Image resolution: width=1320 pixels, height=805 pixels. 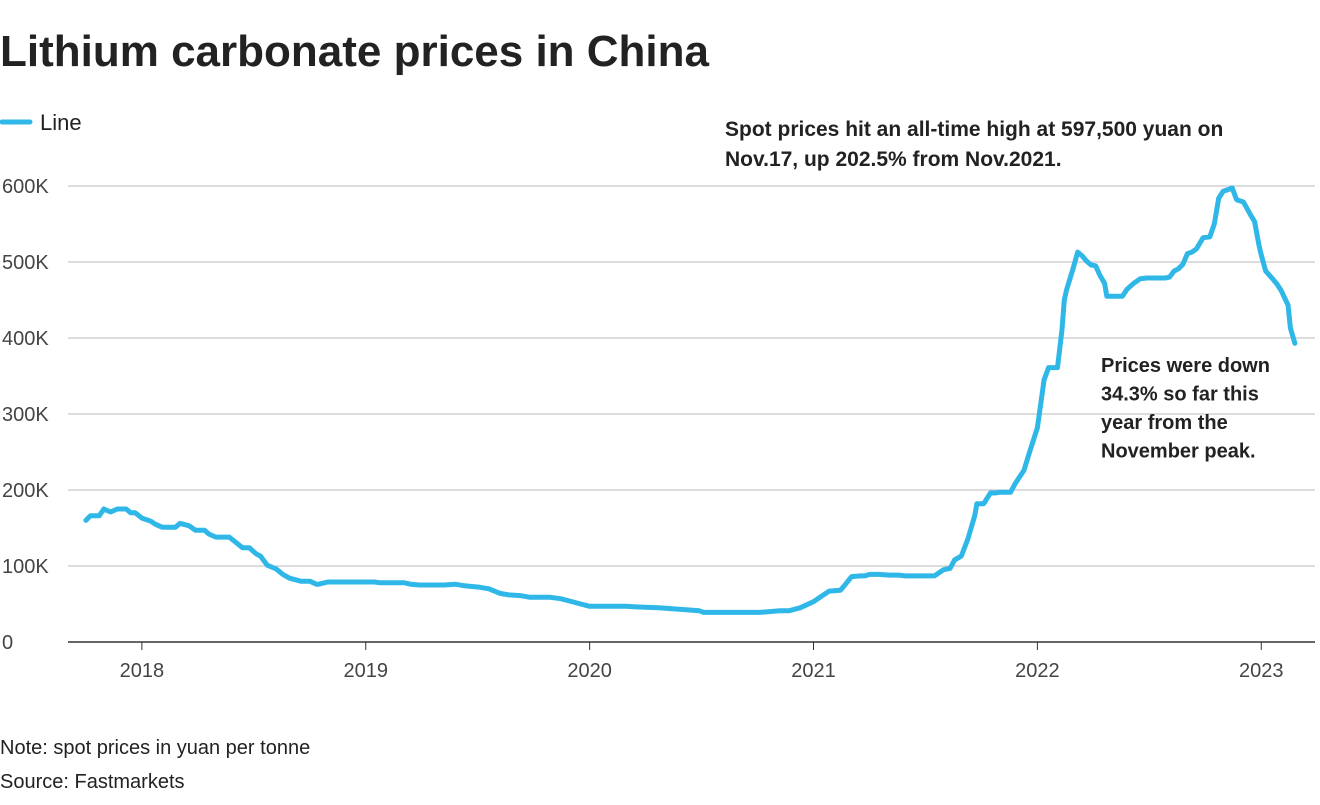 What do you see at coordinates (142, 671) in the screenshot?
I see `x-tick-label: 2018` at bounding box center [142, 671].